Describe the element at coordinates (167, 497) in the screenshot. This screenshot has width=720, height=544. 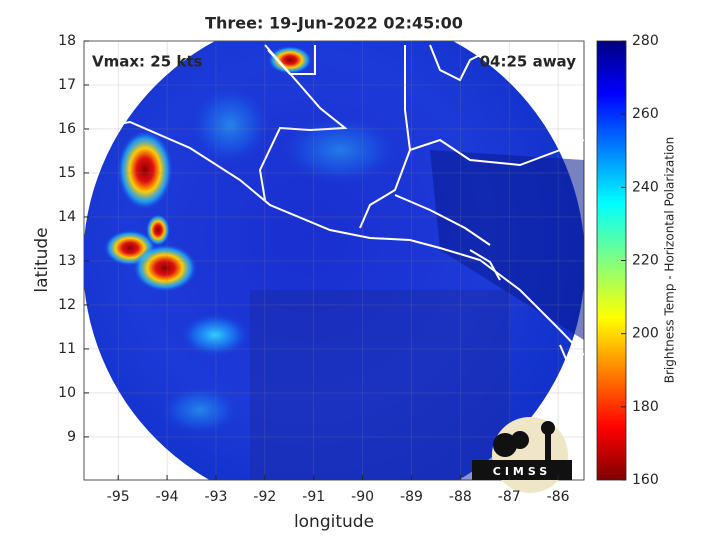
I see `x-tick-label: -94` at that location.